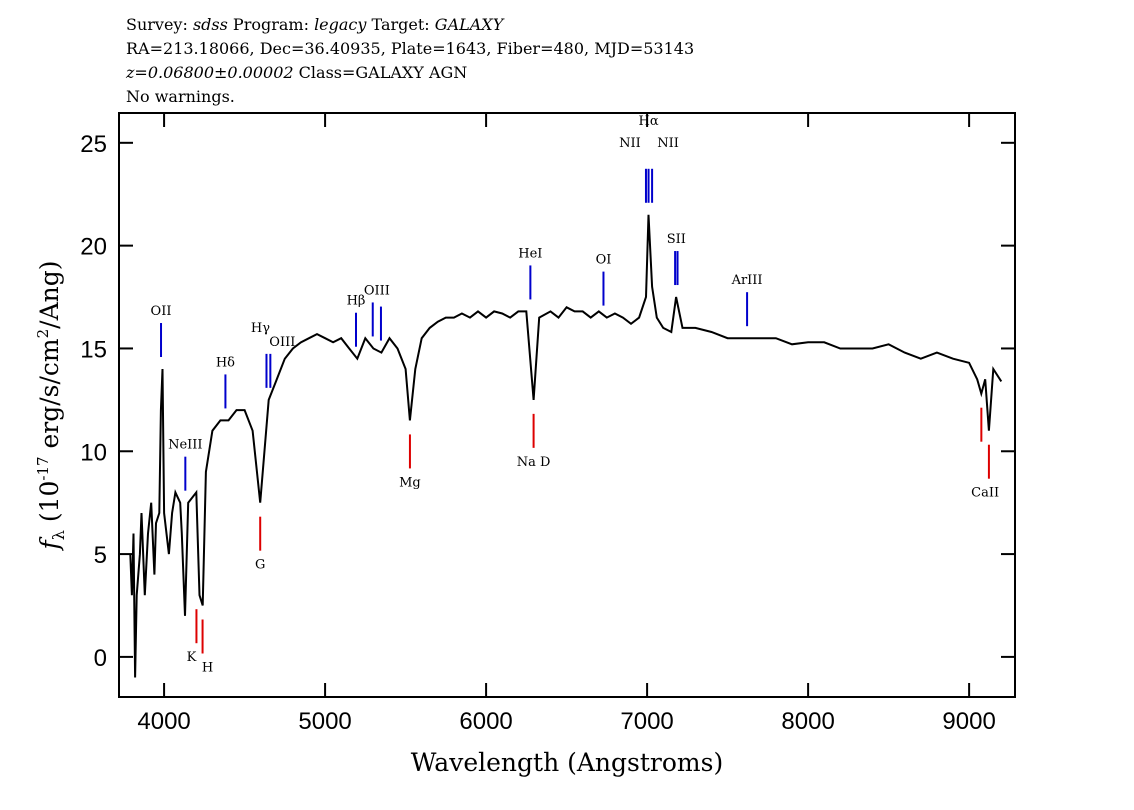 This screenshot has height=810, width=1134. Describe the element at coordinates (485, 721) in the screenshot. I see `x-tick-label: 6000` at that location.